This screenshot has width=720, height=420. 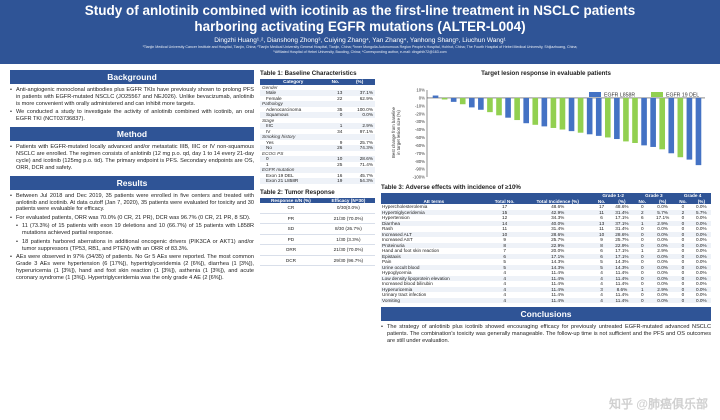 What do you see at coordinates (504, 261) in the screenshot?
I see `table-cell: 5` at bounding box center [504, 261].